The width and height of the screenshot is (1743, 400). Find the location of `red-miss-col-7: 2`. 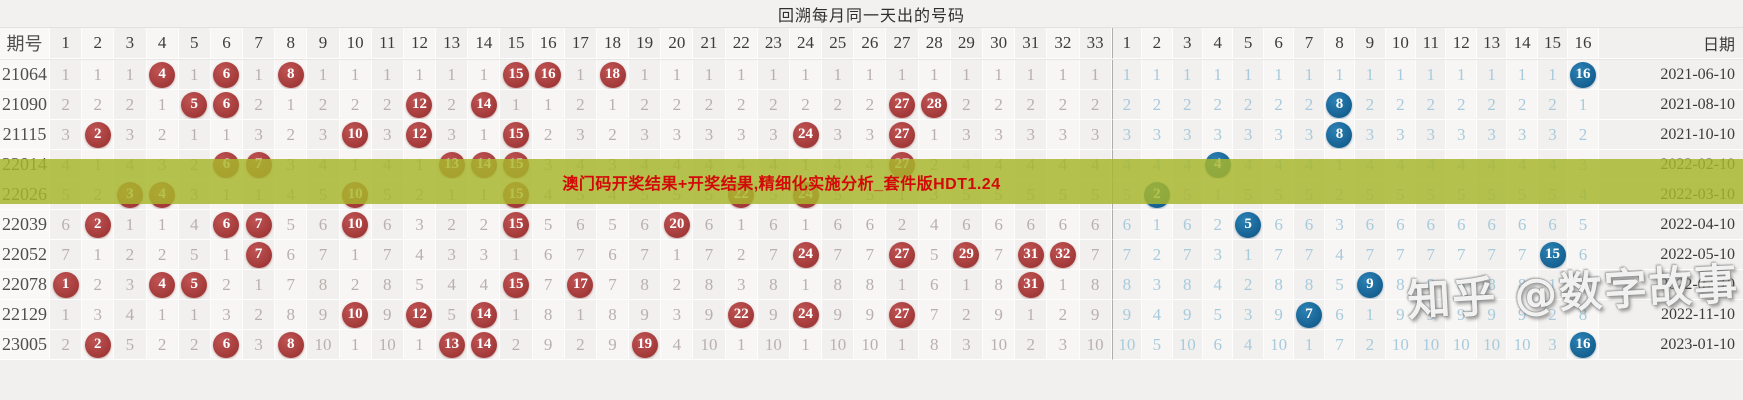

red-miss-col-7: 2 is located at coordinates (259, 315).